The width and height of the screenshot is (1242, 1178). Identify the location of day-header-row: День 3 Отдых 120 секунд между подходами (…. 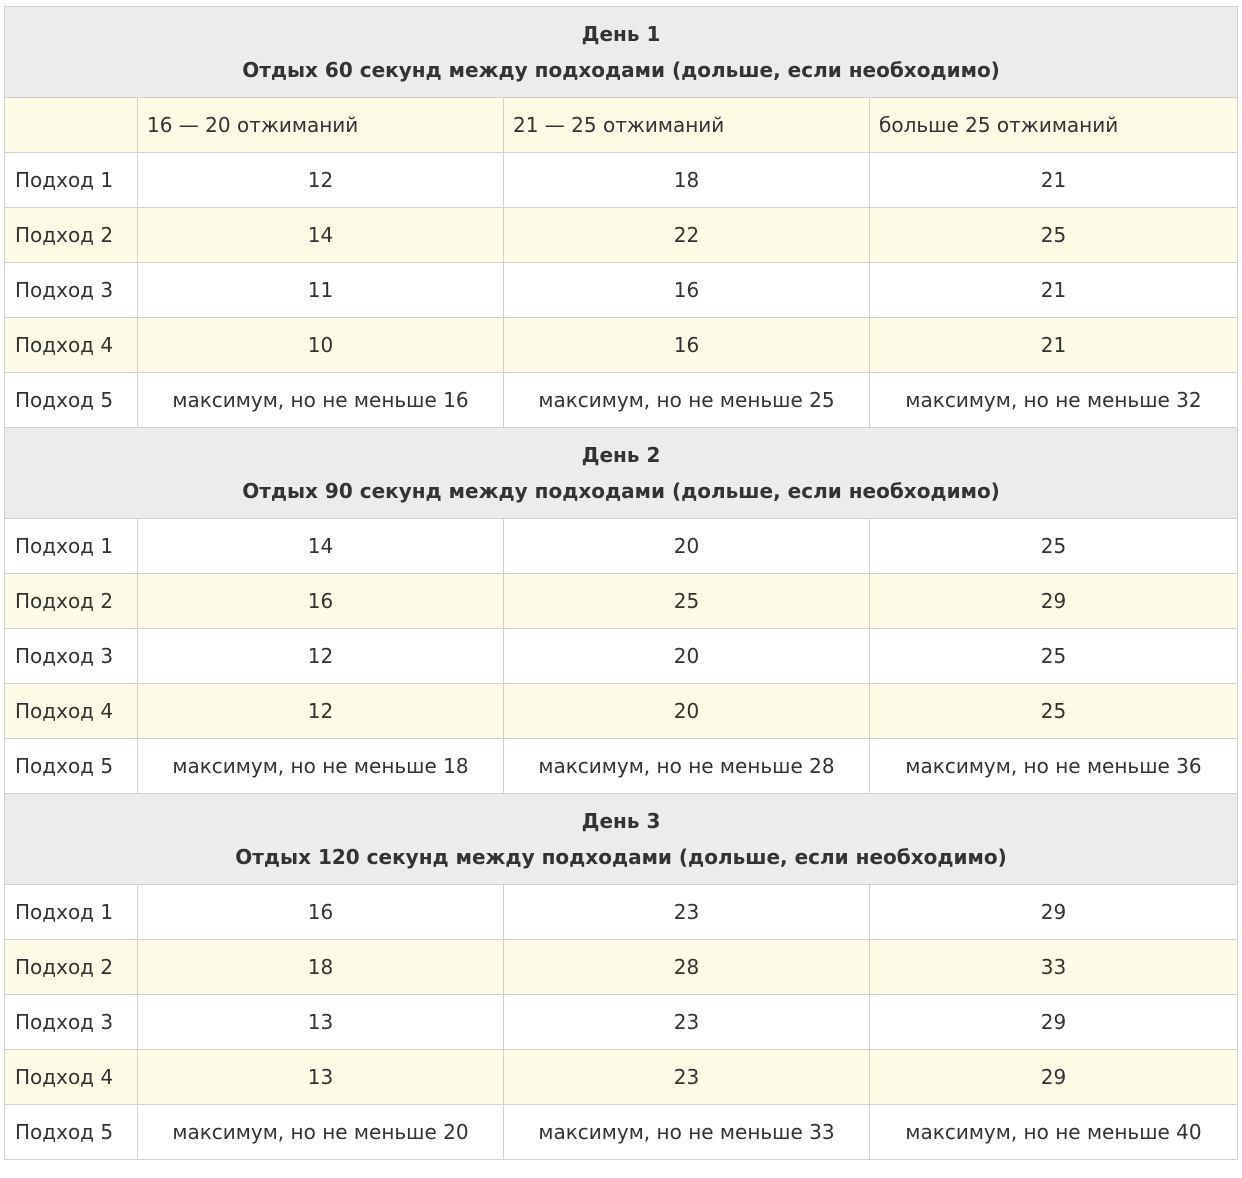
(621, 839).